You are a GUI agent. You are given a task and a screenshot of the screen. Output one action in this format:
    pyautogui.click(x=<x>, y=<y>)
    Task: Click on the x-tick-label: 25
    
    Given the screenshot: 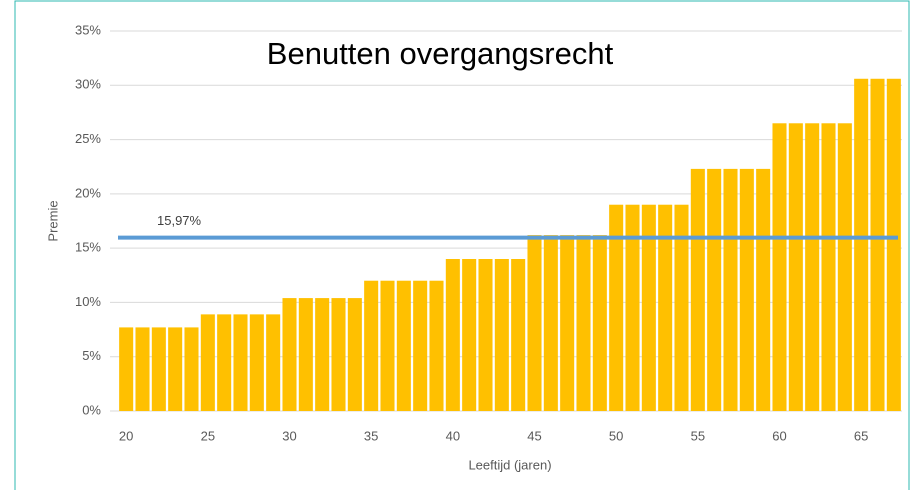 What is the action you would take?
    pyautogui.click(x=208, y=435)
    